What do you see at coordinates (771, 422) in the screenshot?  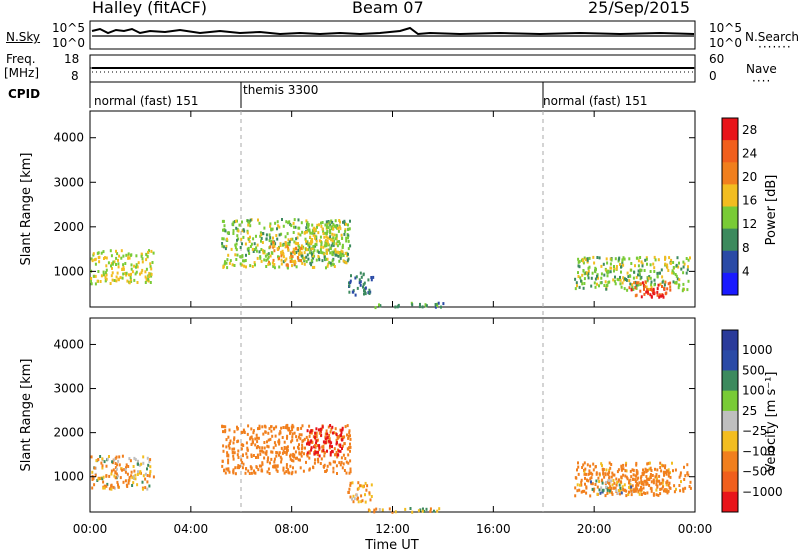 I see `velocity-colorbar-label: Velocity [m s⁻¹]` at bounding box center [771, 422].